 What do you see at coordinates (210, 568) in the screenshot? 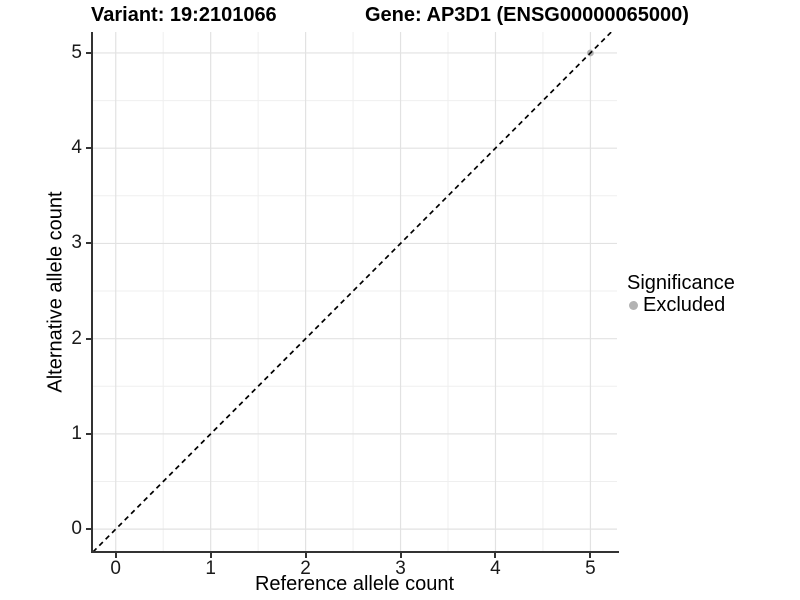
I see `x-tick-label: 1` at bounding box center [210, 568].